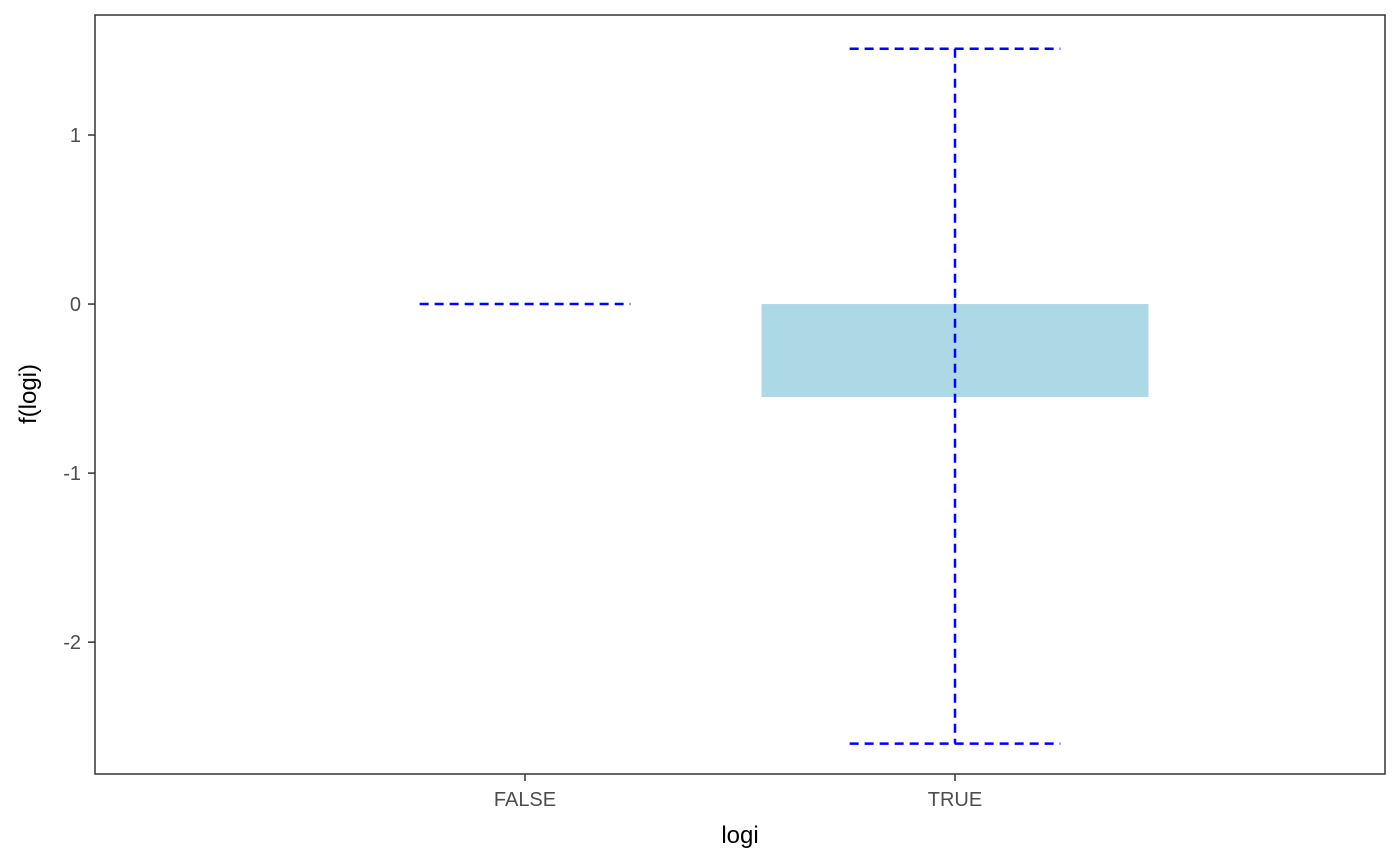  What do you see at coordinates (739, 835) in the screenshot?
I see `x-axis-title: logi` at bounding box center [739, 835].